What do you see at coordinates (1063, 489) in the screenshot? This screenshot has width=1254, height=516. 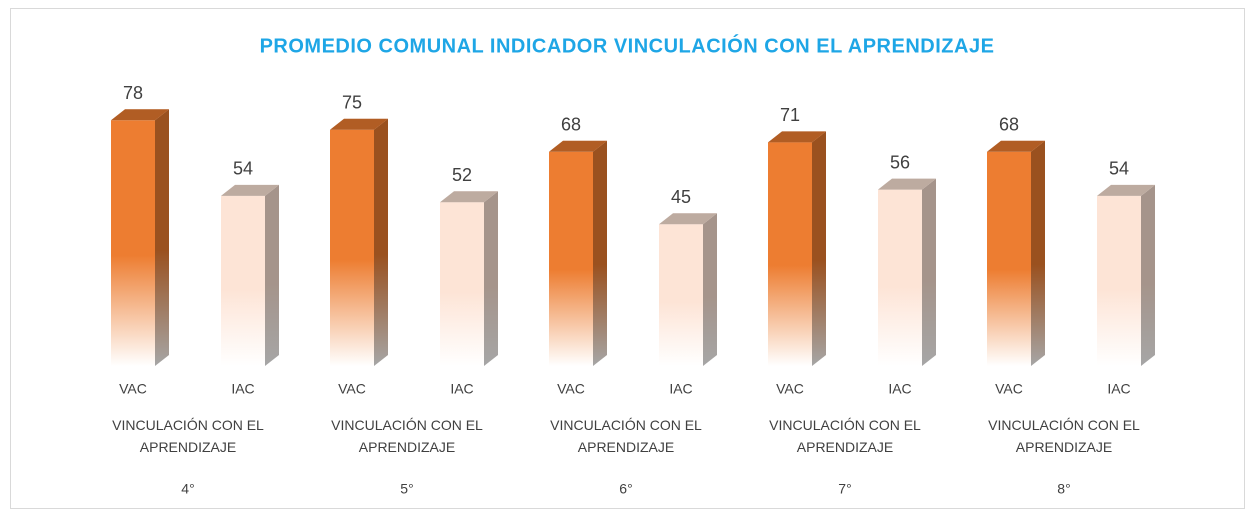 I see `group-name: 8°` at bounding box center [1063, 489].